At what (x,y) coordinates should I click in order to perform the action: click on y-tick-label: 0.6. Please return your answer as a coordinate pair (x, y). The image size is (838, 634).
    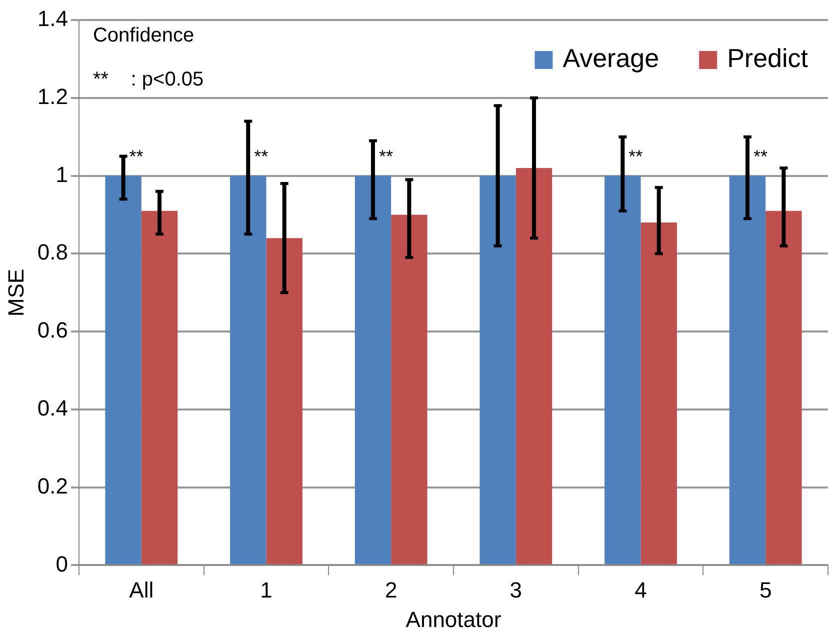
    Looking at the image, I should click on (52, 330).